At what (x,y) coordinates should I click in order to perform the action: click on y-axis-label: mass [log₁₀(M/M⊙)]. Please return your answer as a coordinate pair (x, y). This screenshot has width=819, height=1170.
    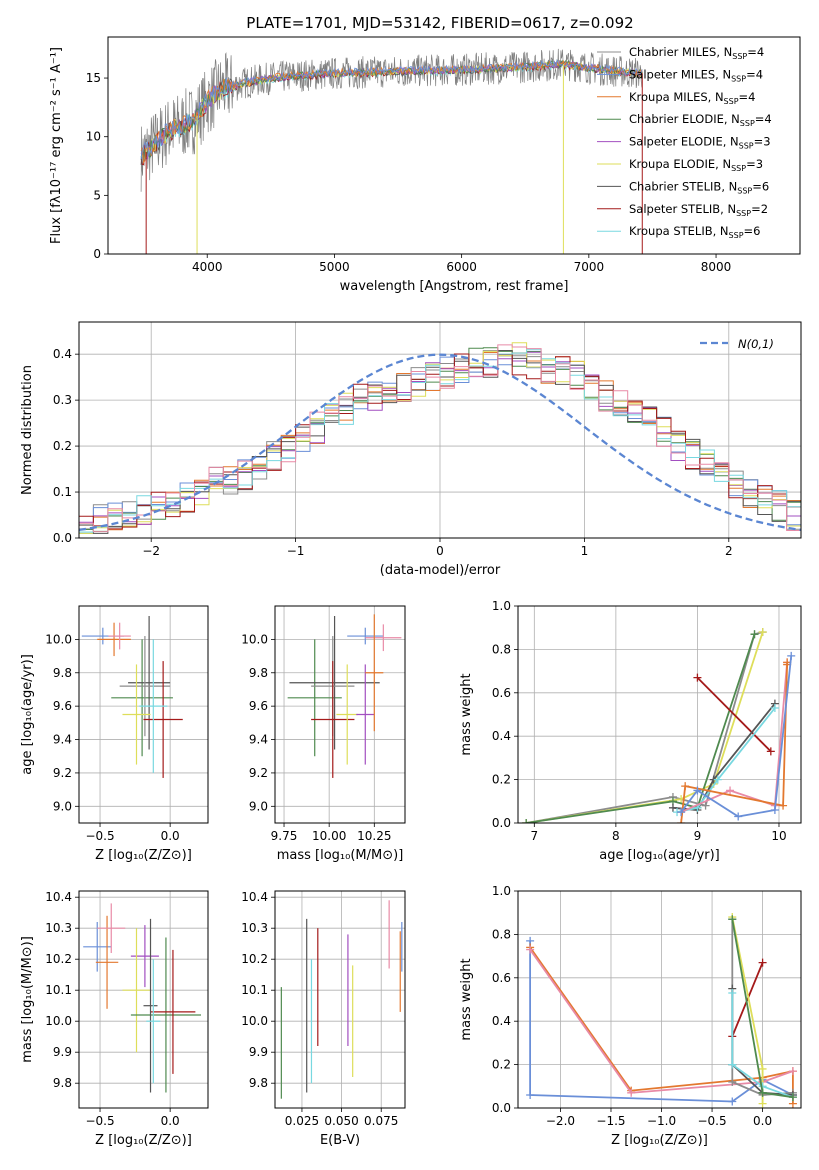
    Looking at the image, I should click on (27, 999).